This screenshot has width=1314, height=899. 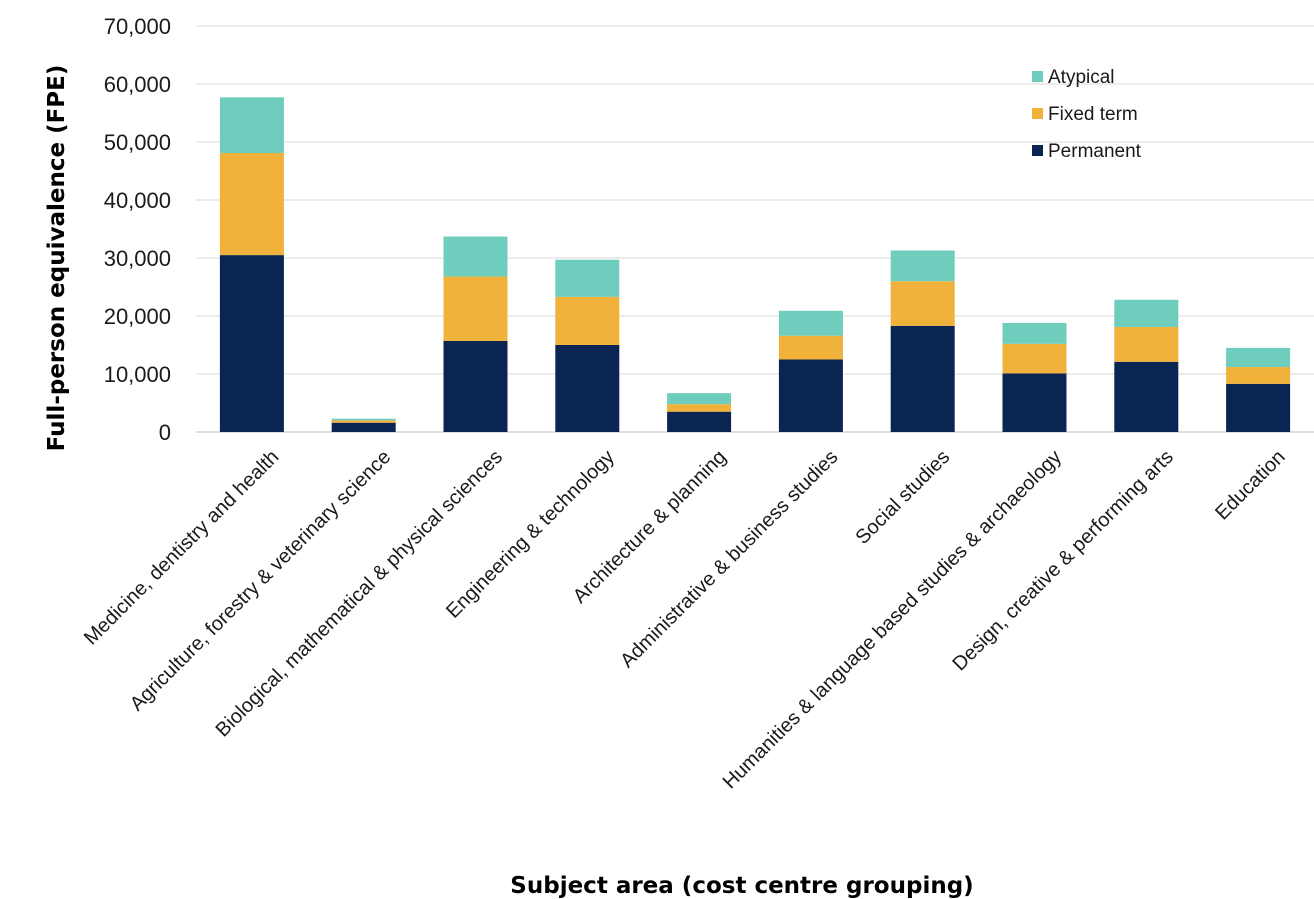 What do you see at coordinates (741, 886) in the screenshot?
I see `x-axis-title: Subject area (cost centre grouping)` at bounding box center [741, 886].